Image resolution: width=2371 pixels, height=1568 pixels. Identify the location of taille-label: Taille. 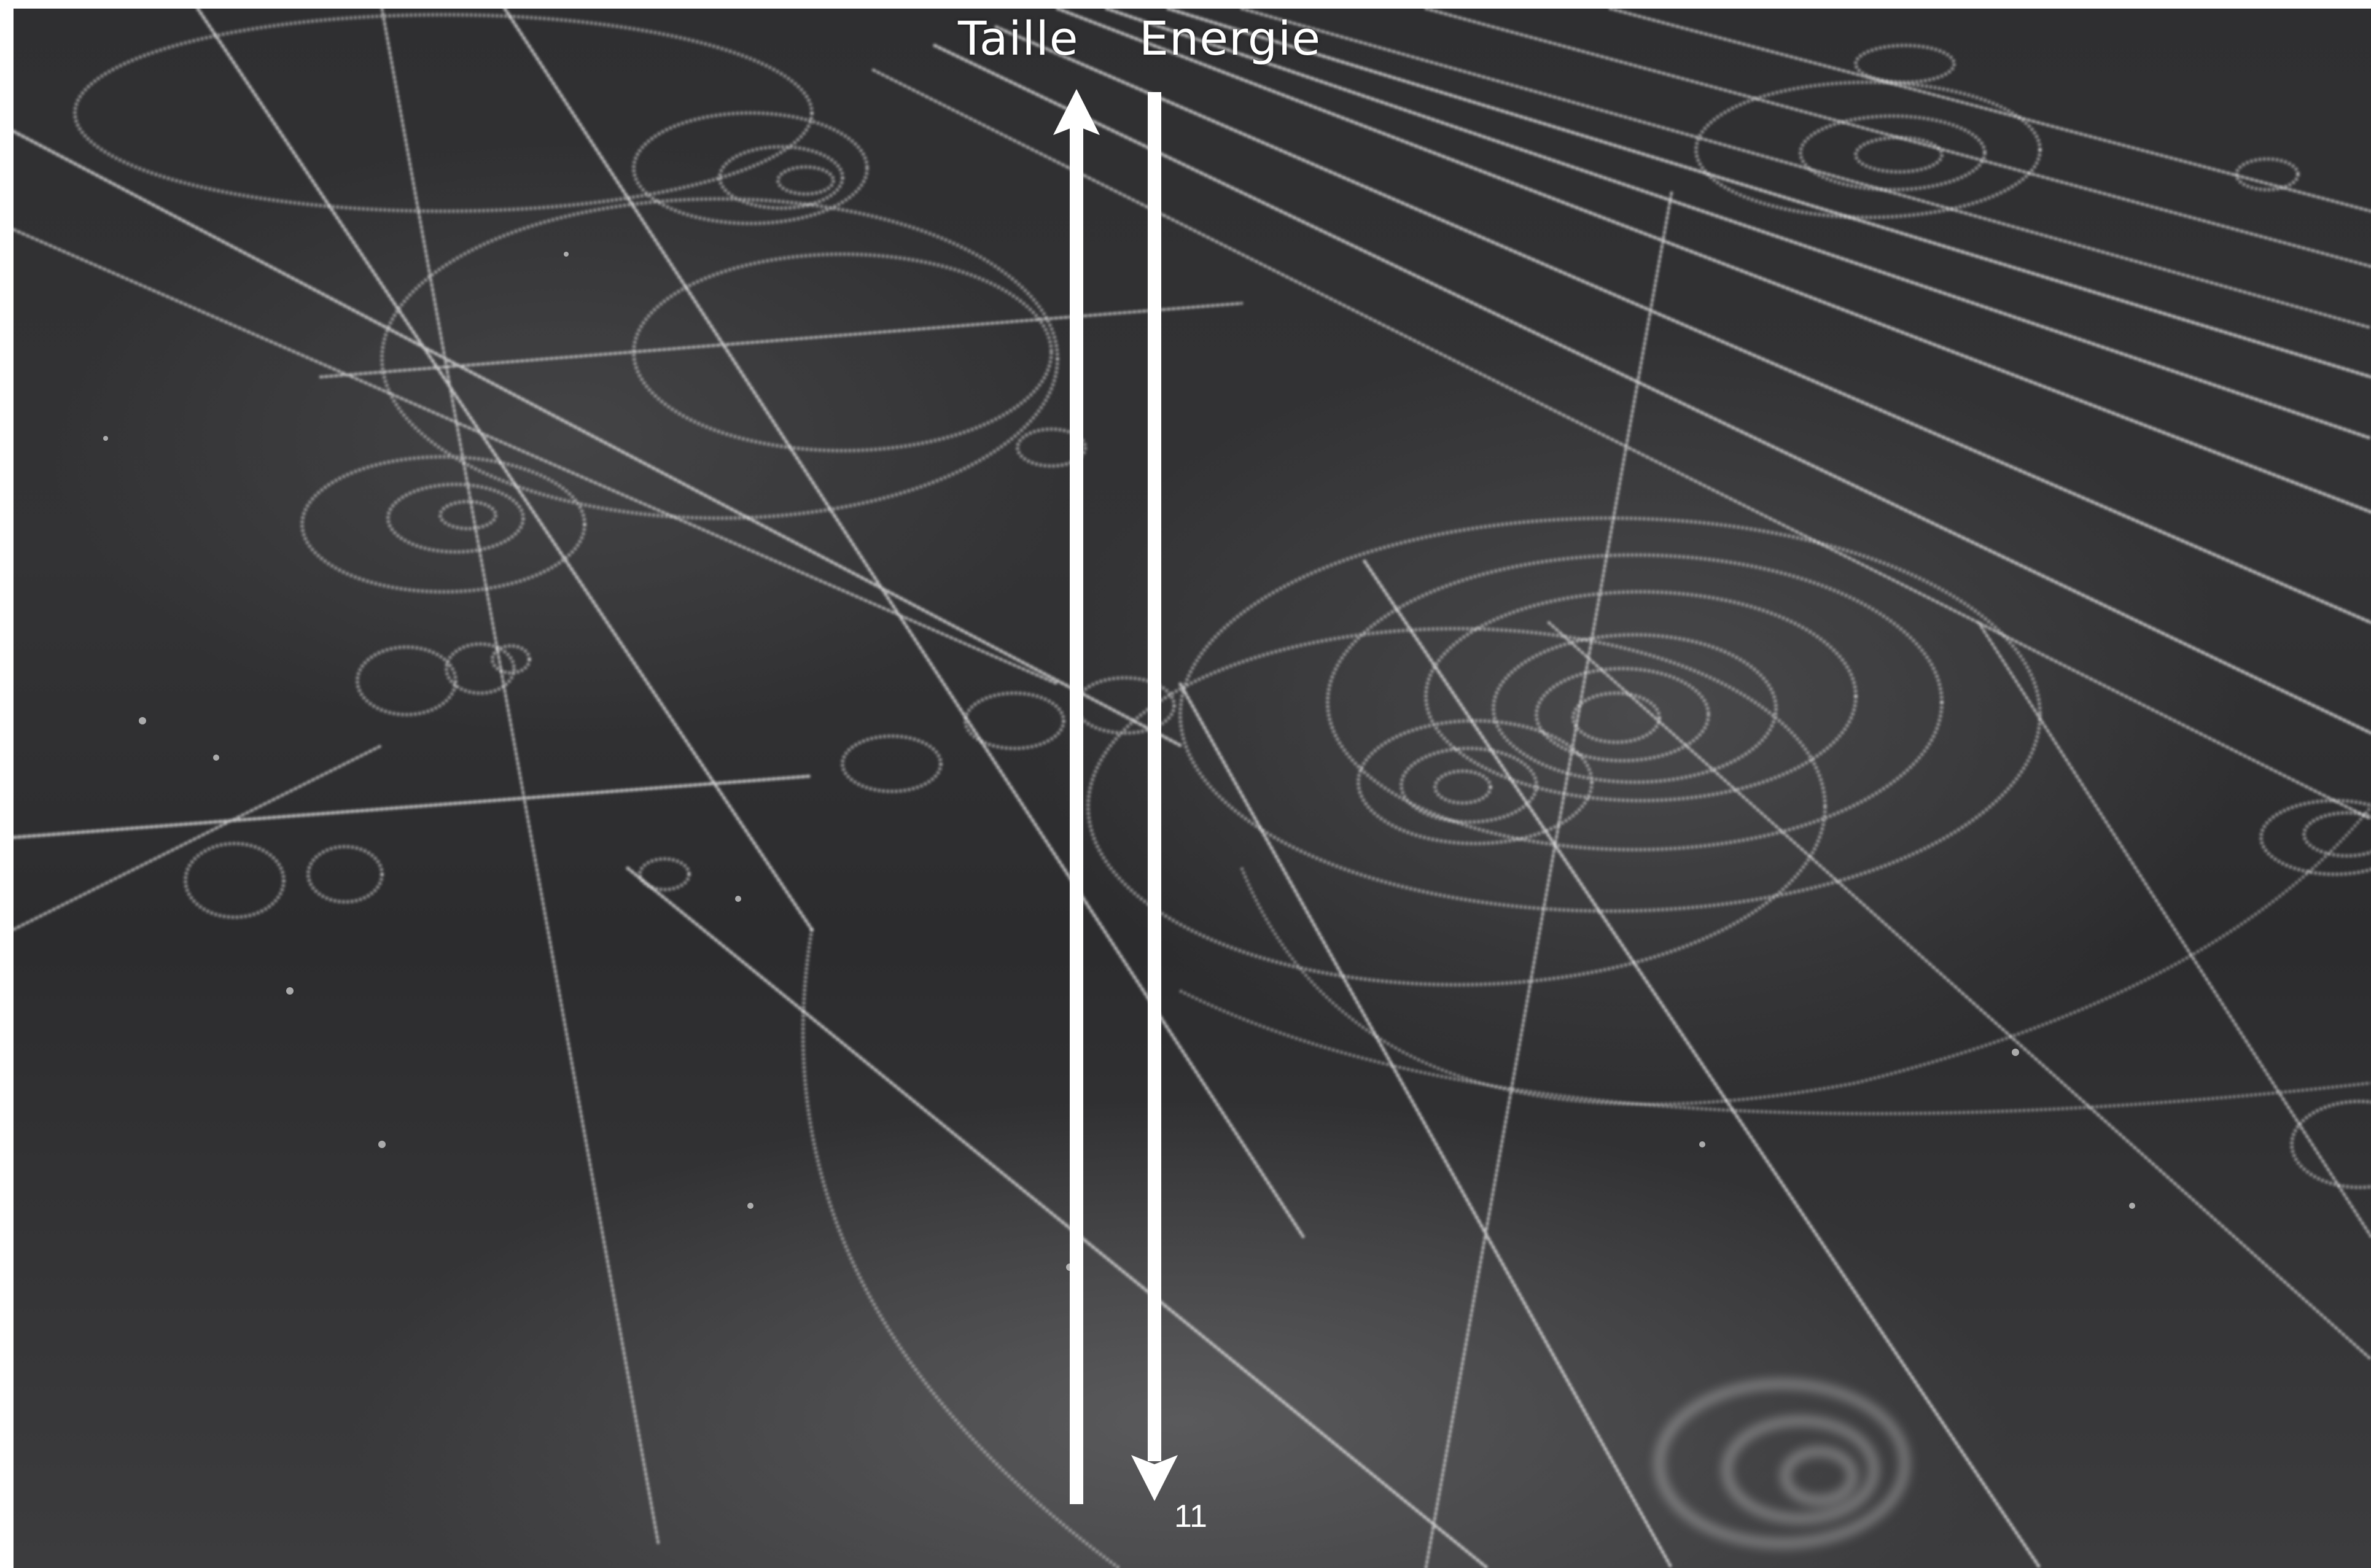
(1018, 39).